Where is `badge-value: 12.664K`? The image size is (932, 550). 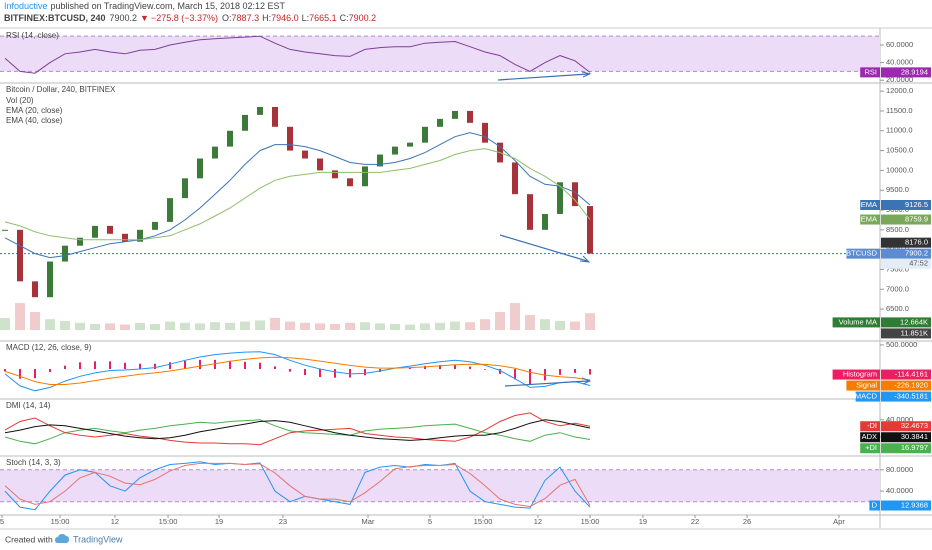 badge-value: 12.664K is located at coordinates (914, 321).